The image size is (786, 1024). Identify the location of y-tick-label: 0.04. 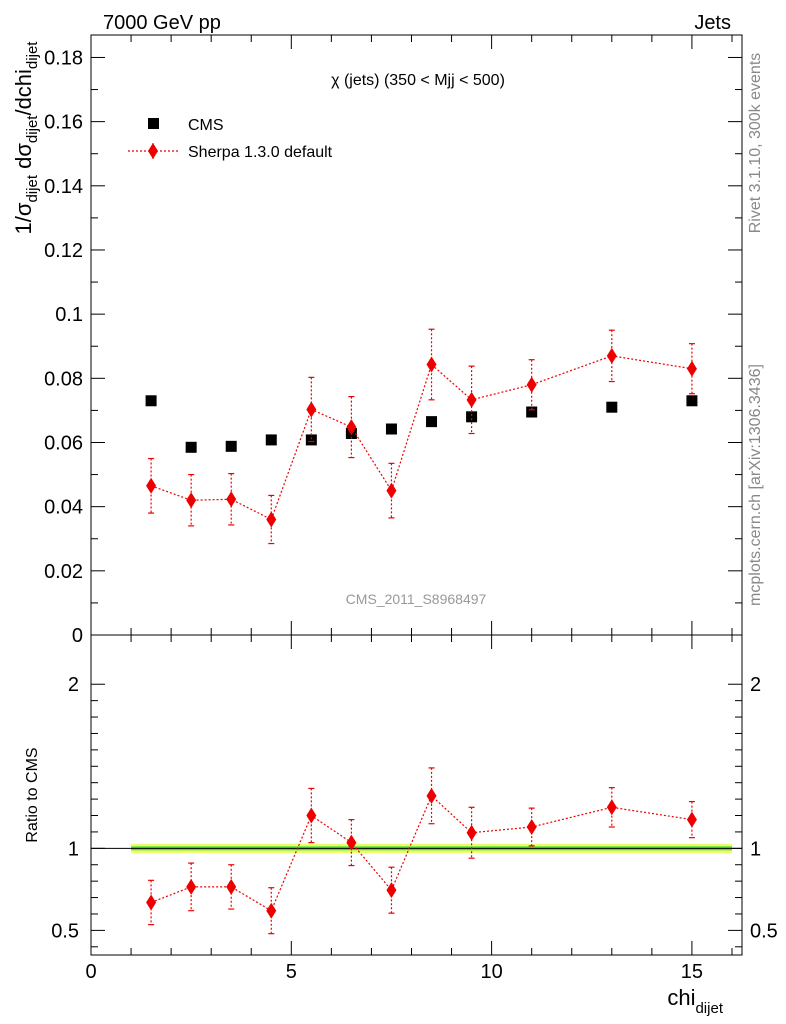
(63, 508).